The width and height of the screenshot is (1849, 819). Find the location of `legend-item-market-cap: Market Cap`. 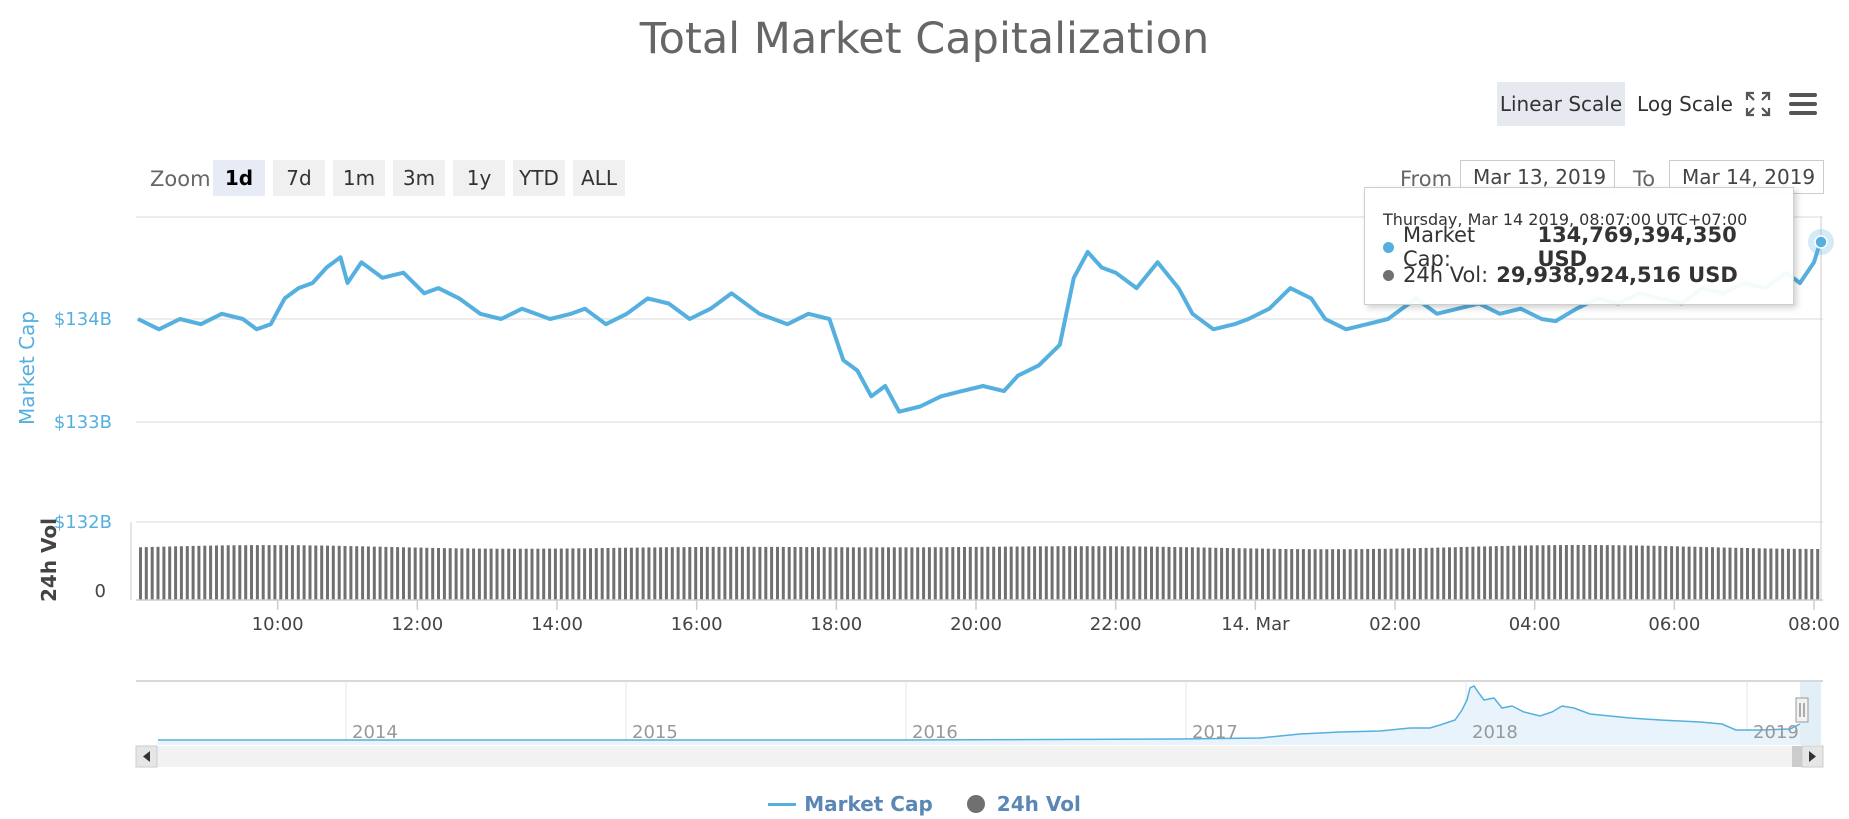

legend-item-market-cap: Market Cap is located at coordinates (850, 804).